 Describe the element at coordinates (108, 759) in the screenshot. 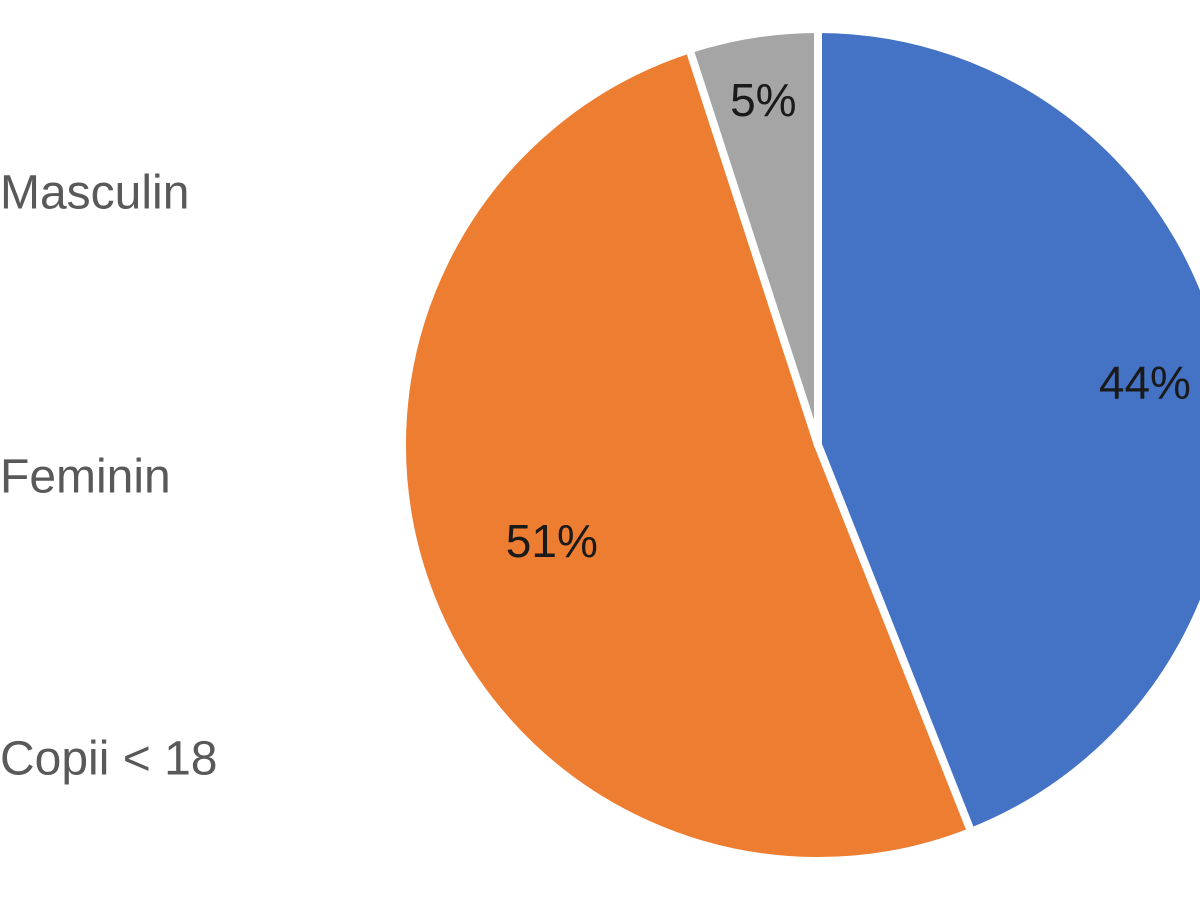

I see `legend-item: Copii < 18` at that location.